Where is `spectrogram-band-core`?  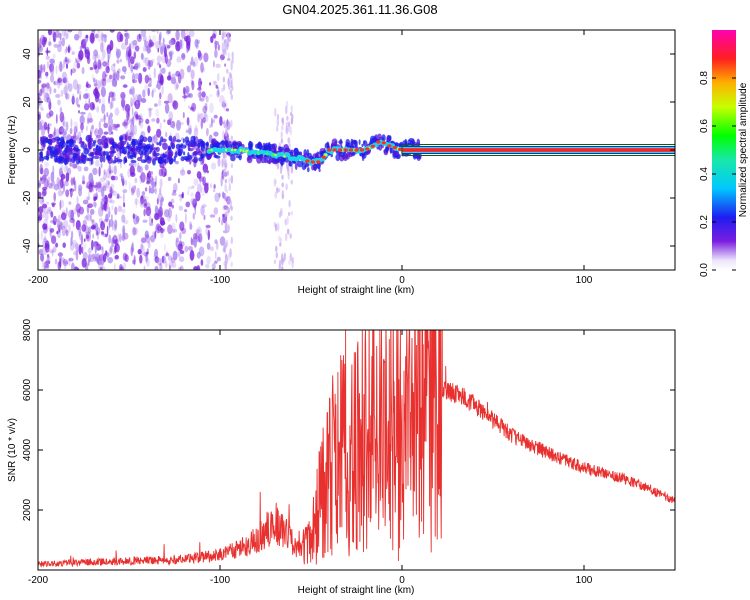 spectrogram-band-core is located at coordinates (288, 155).